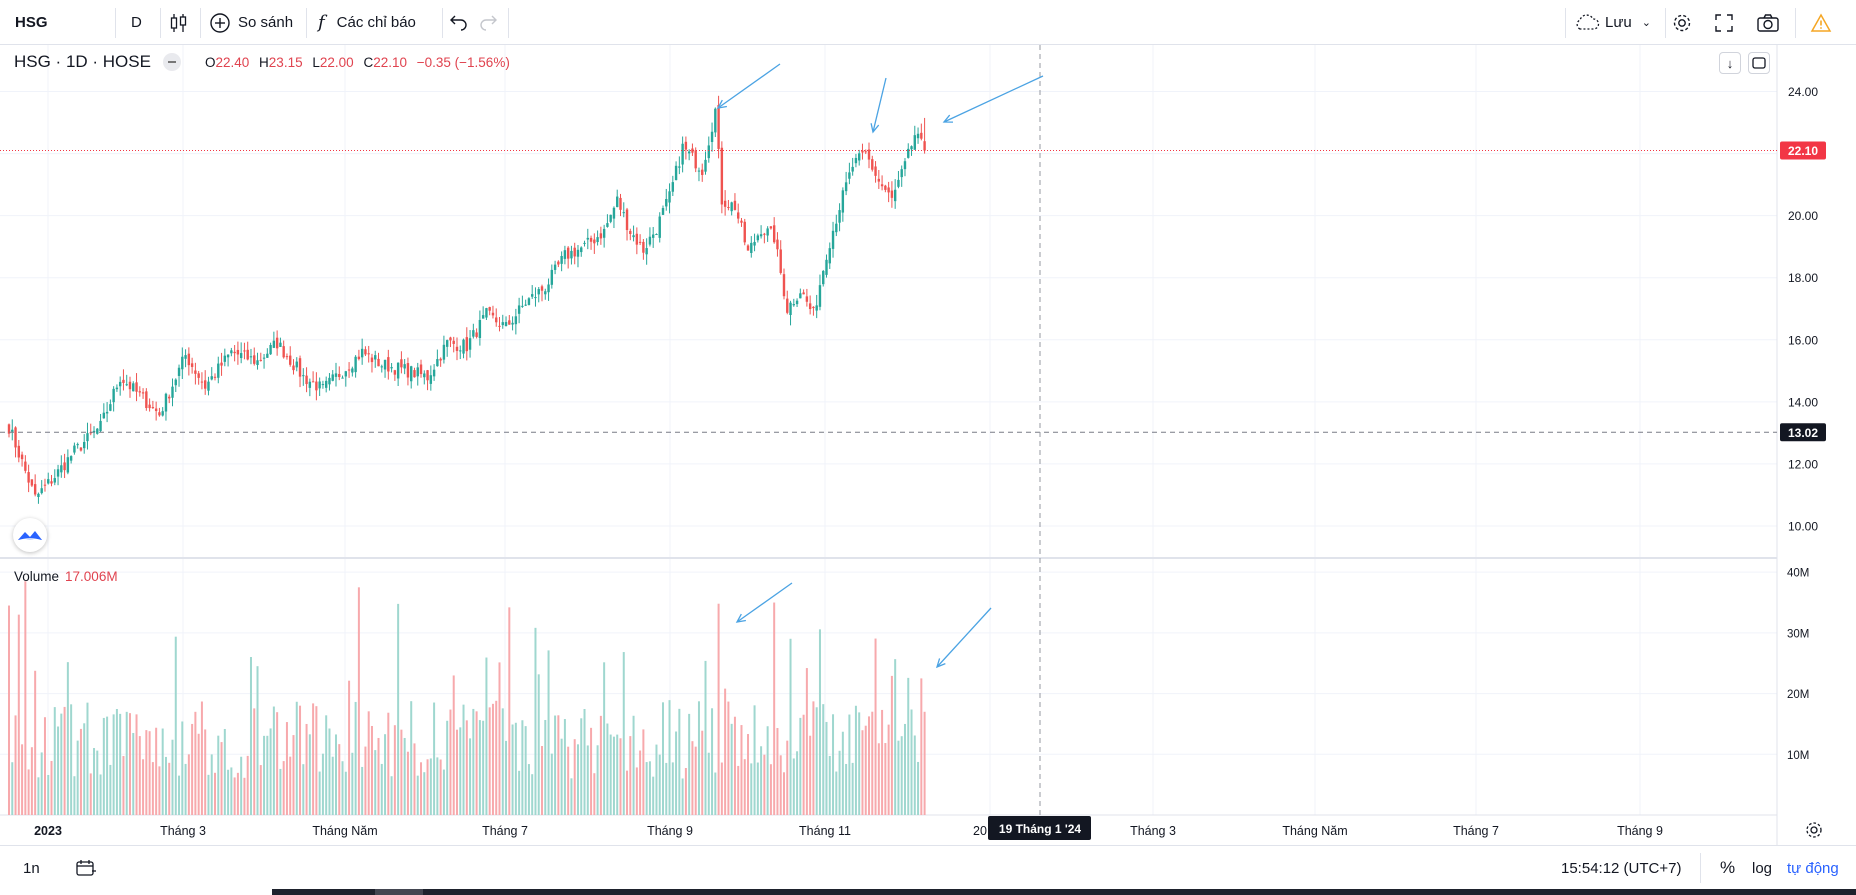 This screenshot has height=895, width=1856. What do you see at coordinates (321, 22) in the screenshot?
I see `function-icon: f` at bounding box center [321, 22].